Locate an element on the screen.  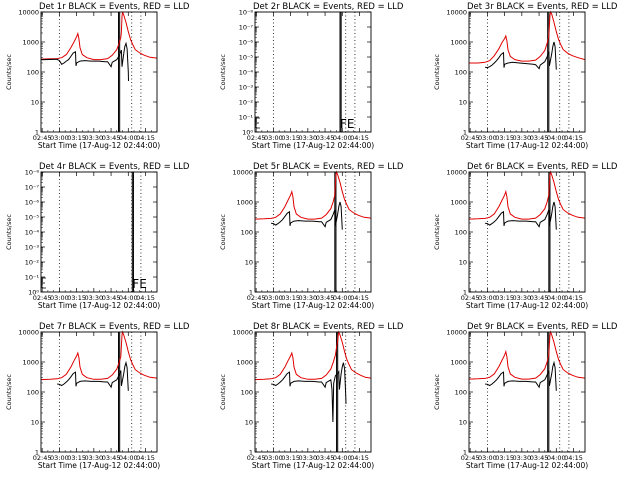
panel-6-xtick-label: 04:00 is located at coordinates (556, 298).